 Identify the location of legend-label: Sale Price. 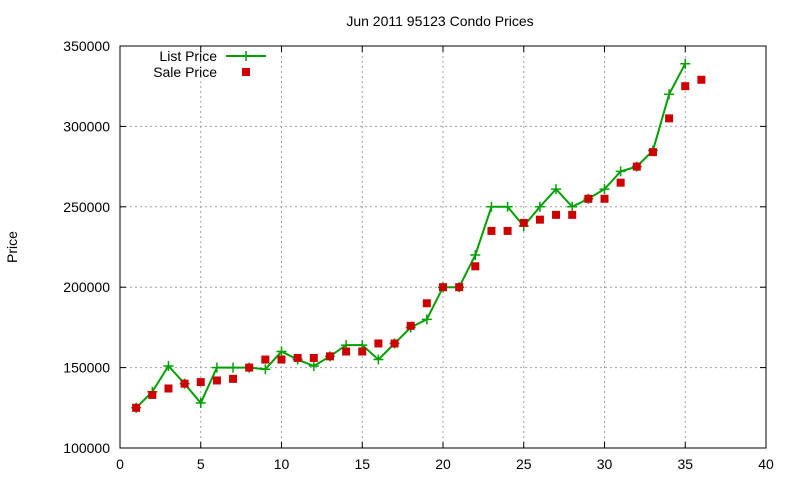
(185, 72).